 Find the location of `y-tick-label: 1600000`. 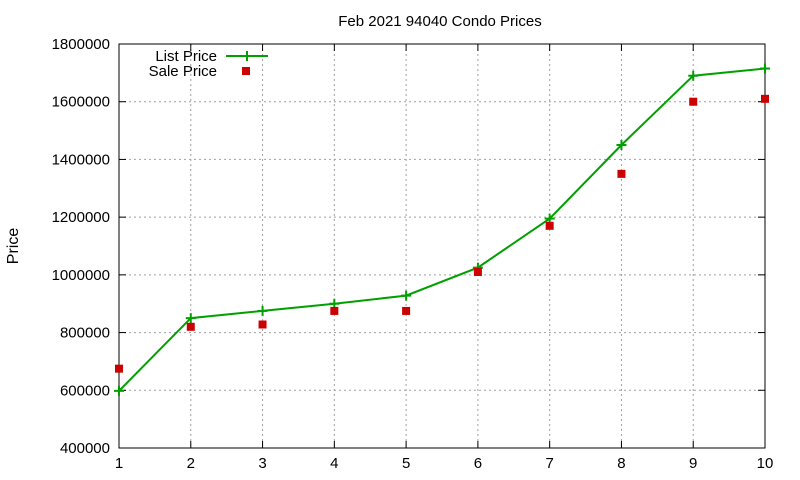

y-tick-label: 1600000 is located at coordinates (81, 102).